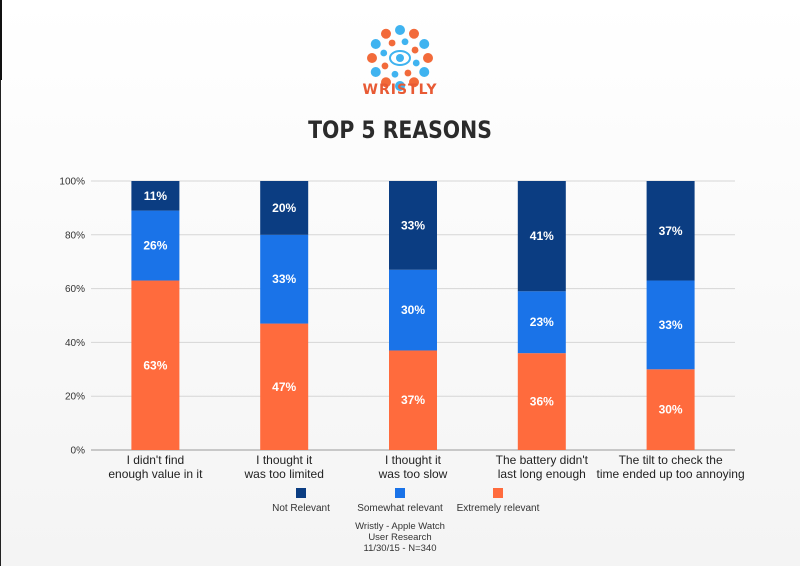 This screenshot has width=800, height=566. Describe the element at coordinates (413, 467) in the screenshot. I see `x-tick-label: I thought it was too slow` at that location.